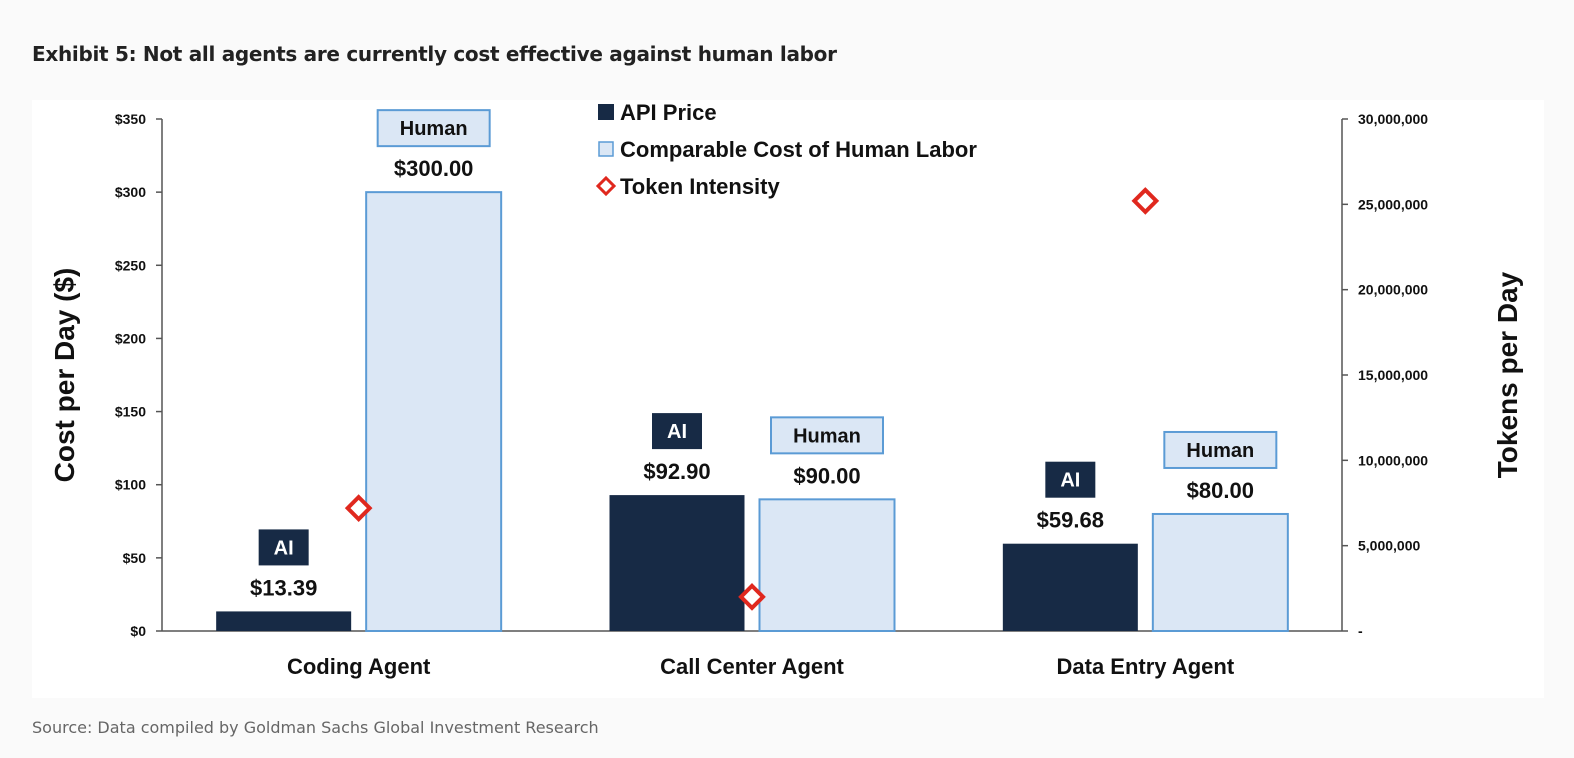 The height and width of the screenshot is (758, 1574). I want to click on right-tick-label: 15,000,000, so click(1393, 375).